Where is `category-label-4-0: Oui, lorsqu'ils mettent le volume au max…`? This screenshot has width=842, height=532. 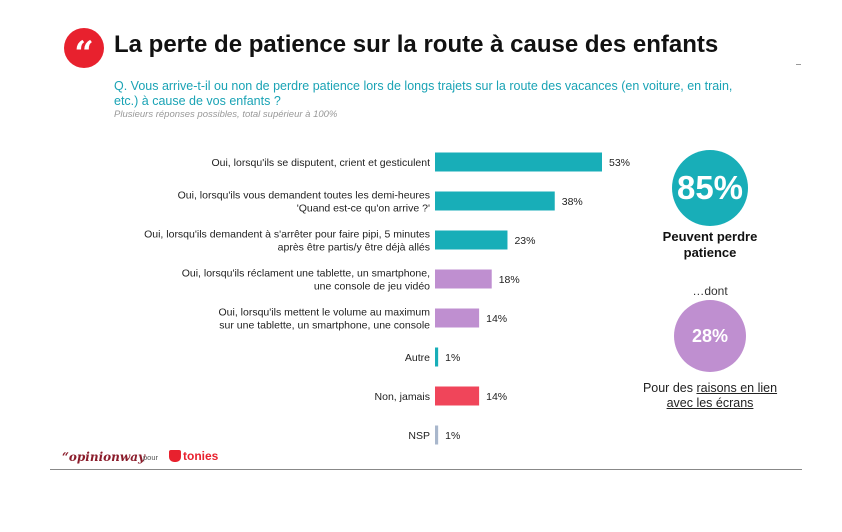 category-label-4-0: Oui, lorsqu'ils mettent le volume au max… is located at coordinates (325, 313).